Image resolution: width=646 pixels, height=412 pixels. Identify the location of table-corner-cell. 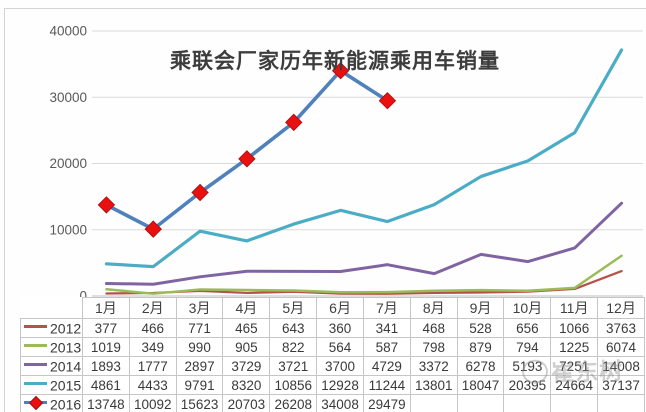
(52, 308).